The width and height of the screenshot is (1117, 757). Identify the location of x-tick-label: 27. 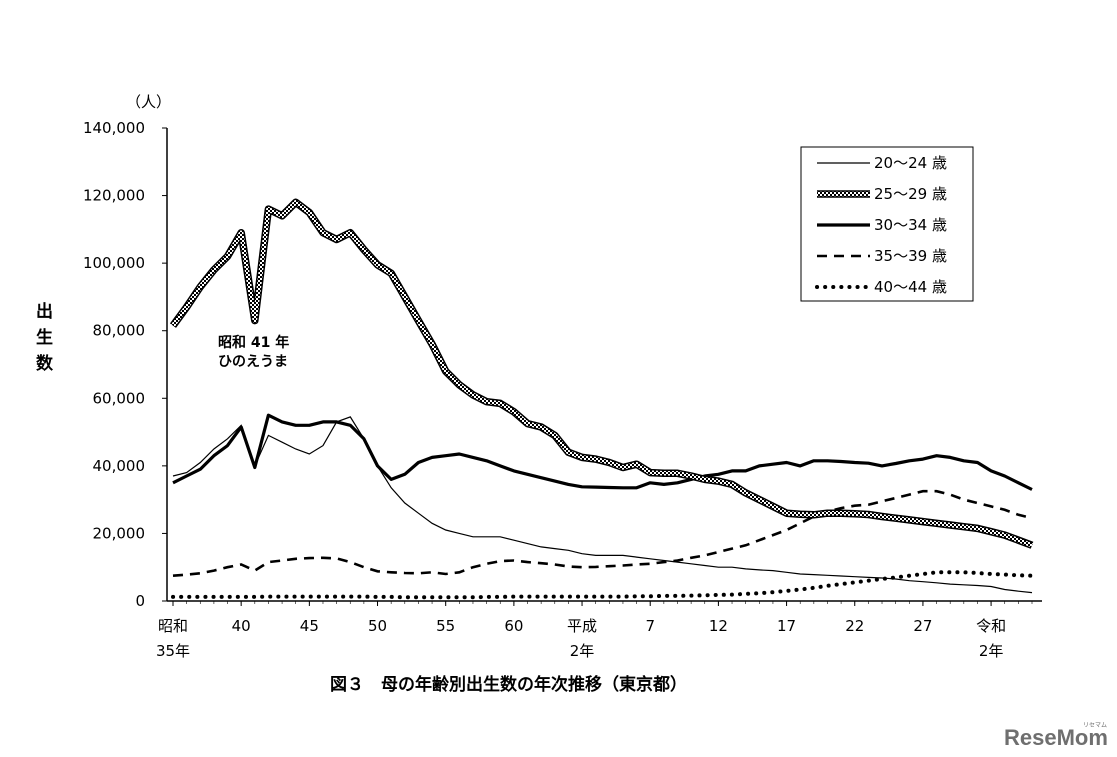
(922, 626).